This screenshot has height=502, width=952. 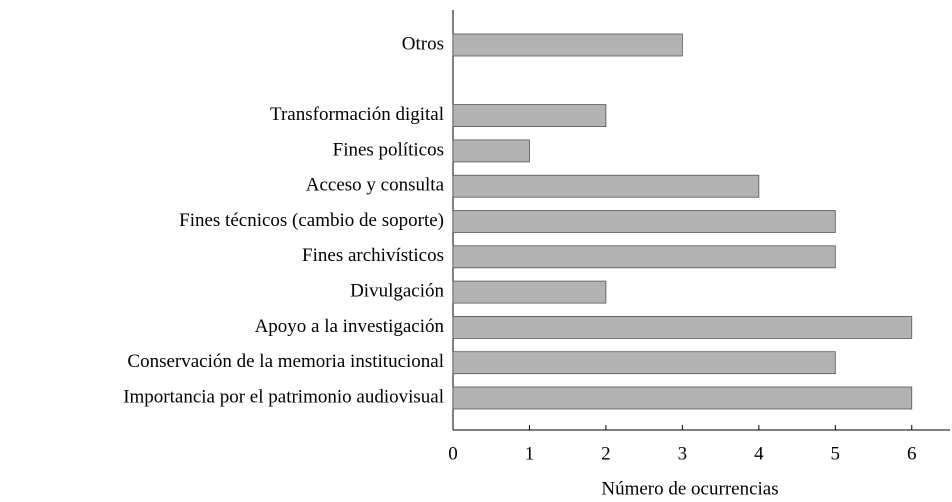 What do you see at coordinates (689, 488) in the screenshot?
I see `x-axis-label: Número de ocurrencias` at bounding box center [689, 488].